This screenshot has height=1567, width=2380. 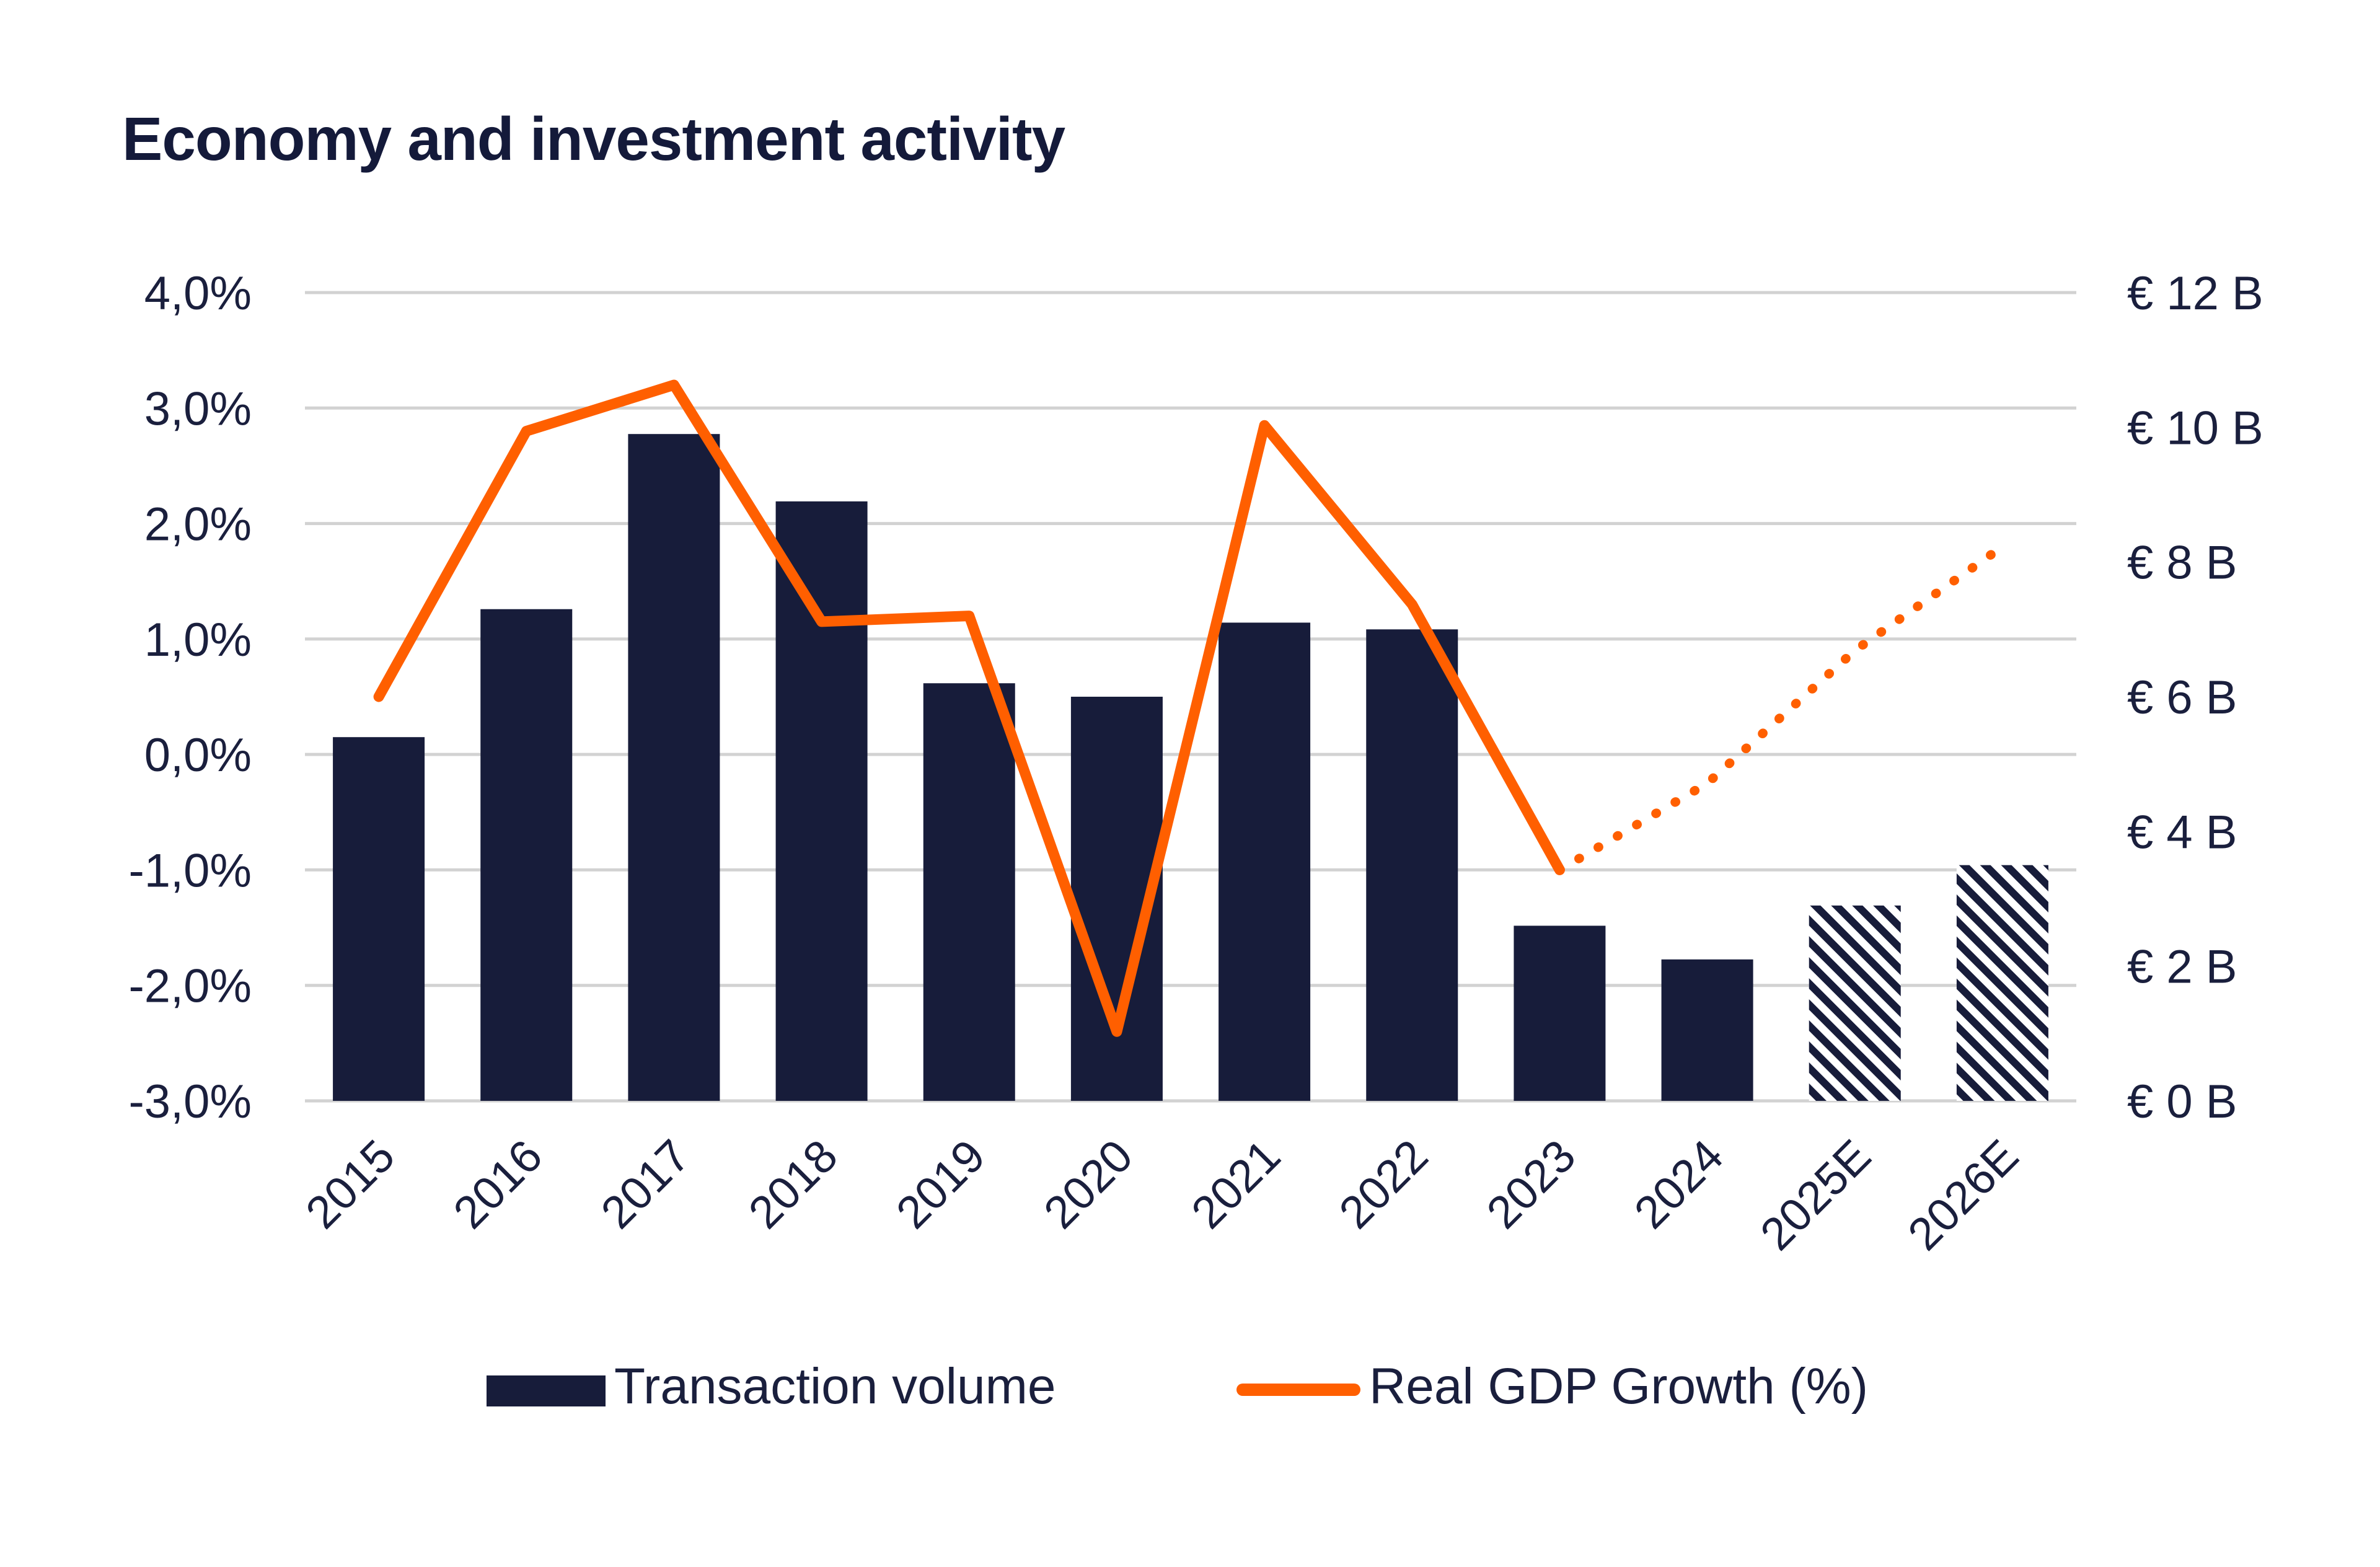 I want to click on left-tick-label: 1,0%, so click(x=198, y=640).